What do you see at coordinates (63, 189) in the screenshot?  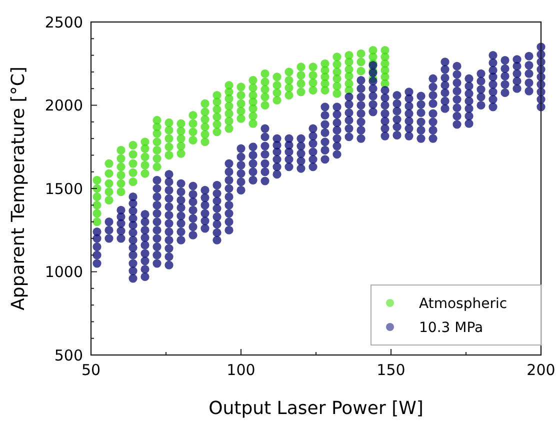 I see `y-tick-label: 1500` at bounding box center [63, 189].